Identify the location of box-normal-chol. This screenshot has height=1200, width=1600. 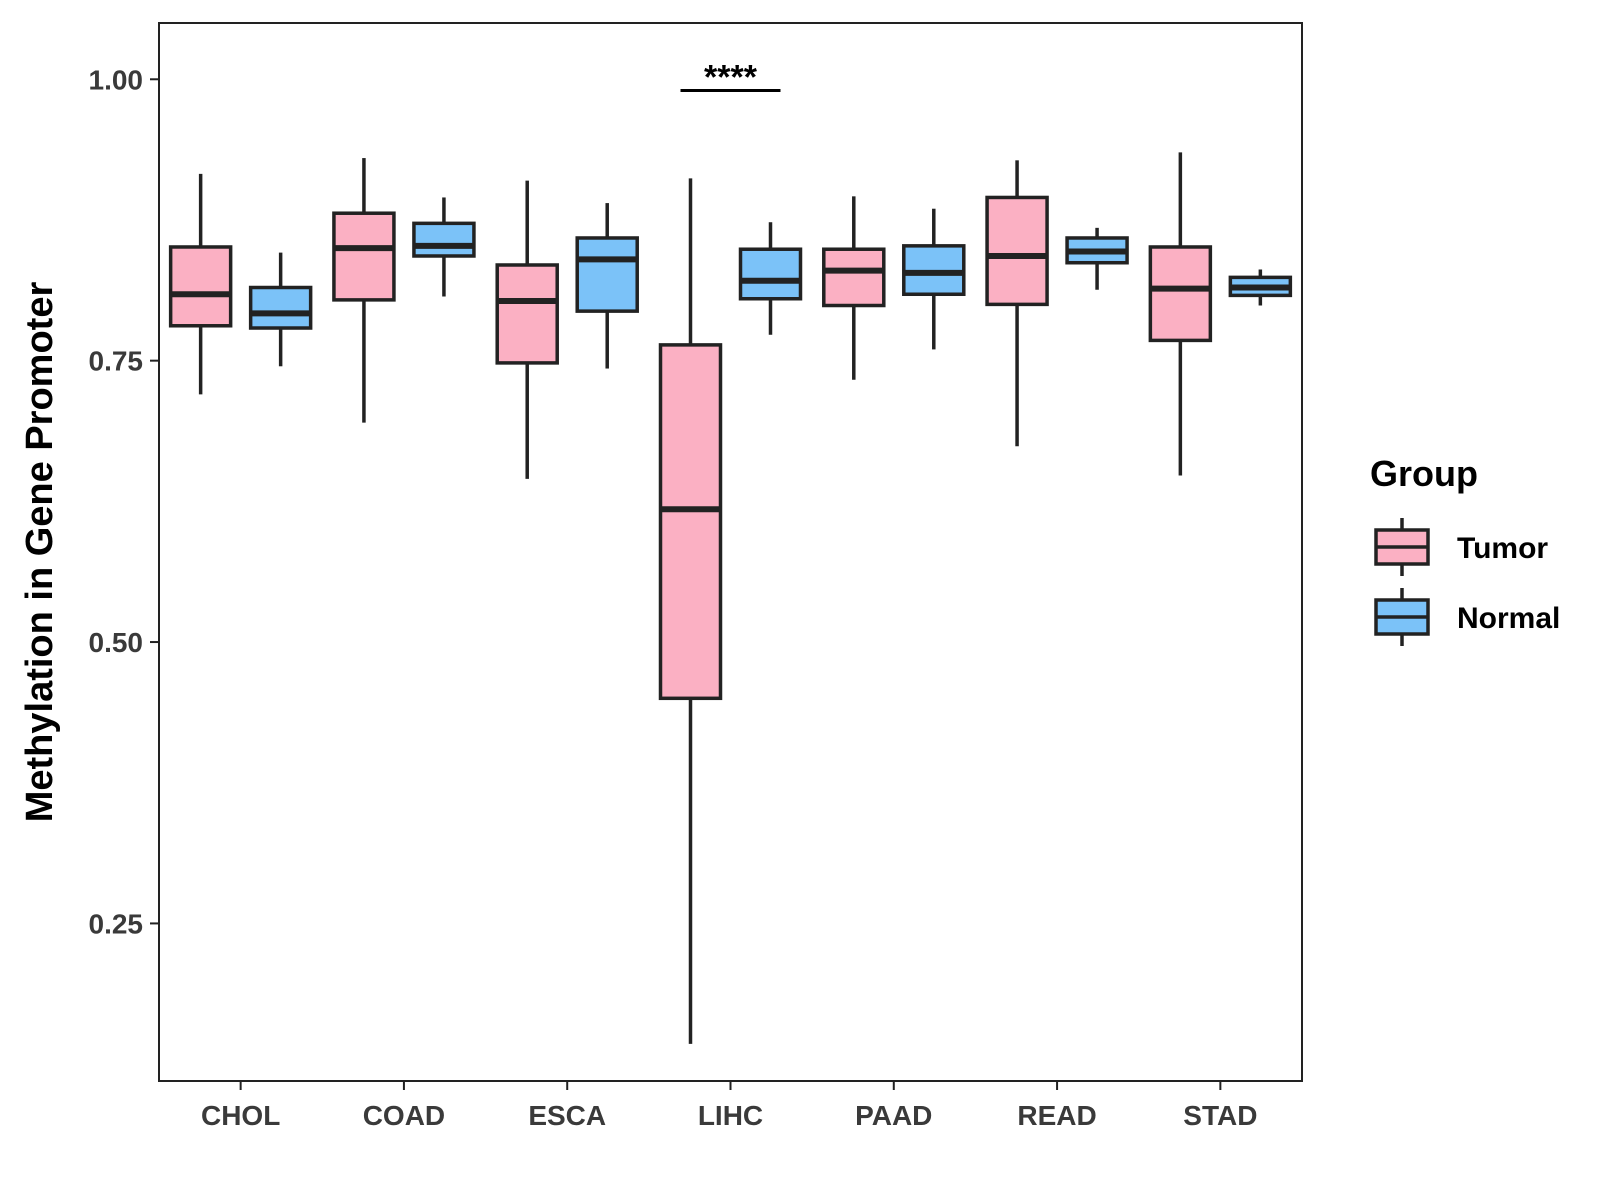
(280, 309).